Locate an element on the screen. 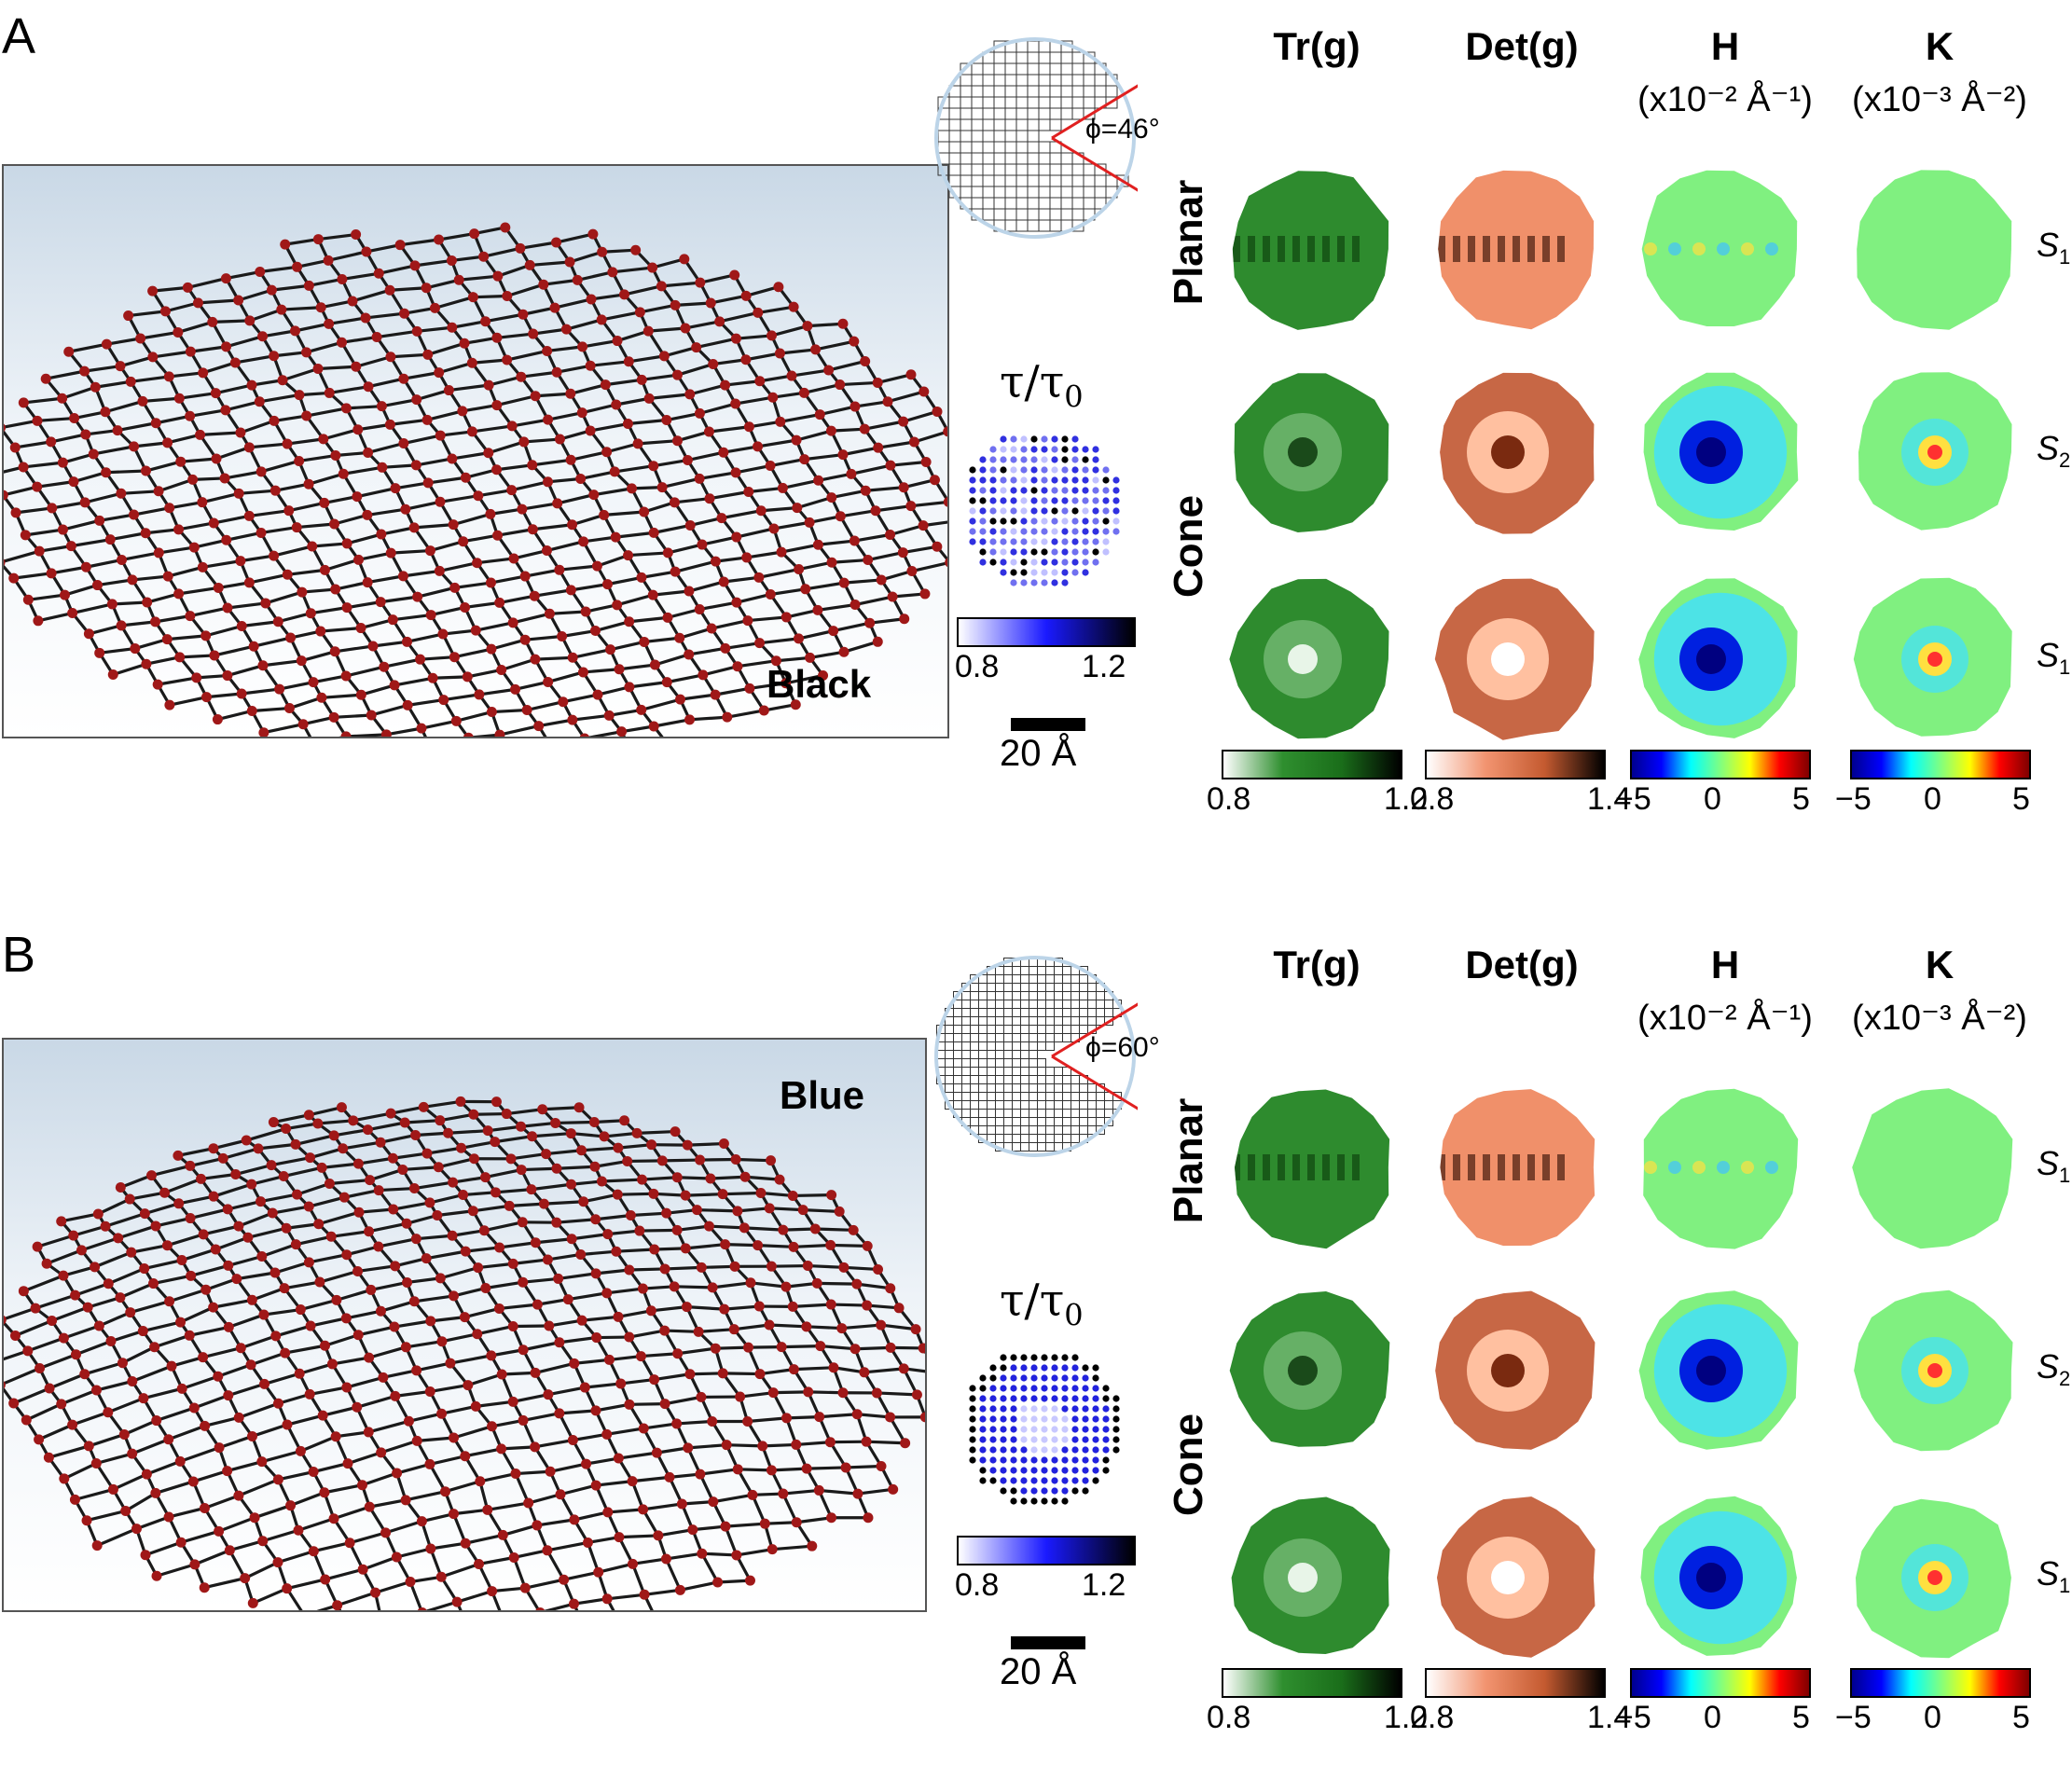 The height and width of the screenshot is (1779, 2072). tau-points is located at coordinates (1044, 1429).